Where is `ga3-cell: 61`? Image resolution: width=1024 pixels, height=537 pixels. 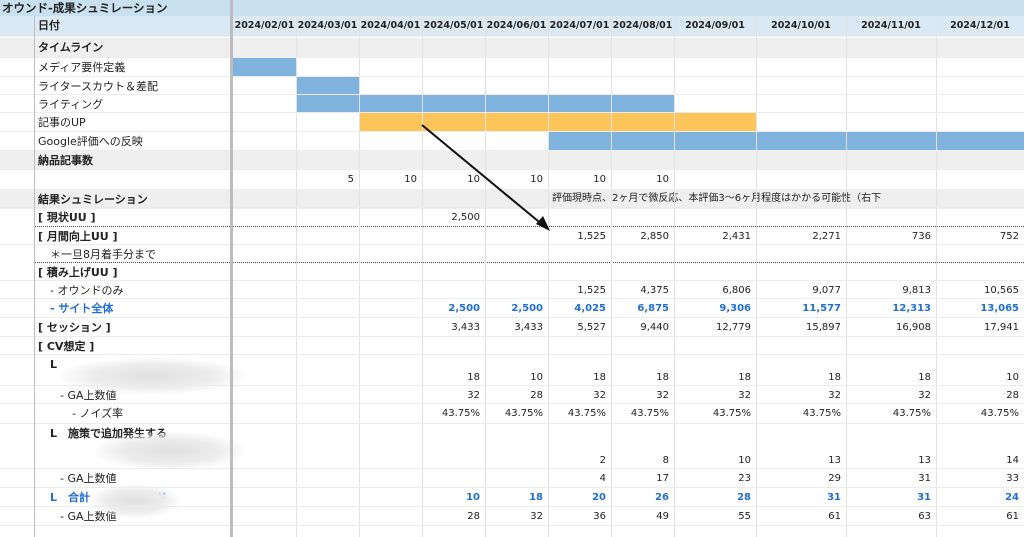
ga3-cell: 61 is located at coordinates (1012, 516).